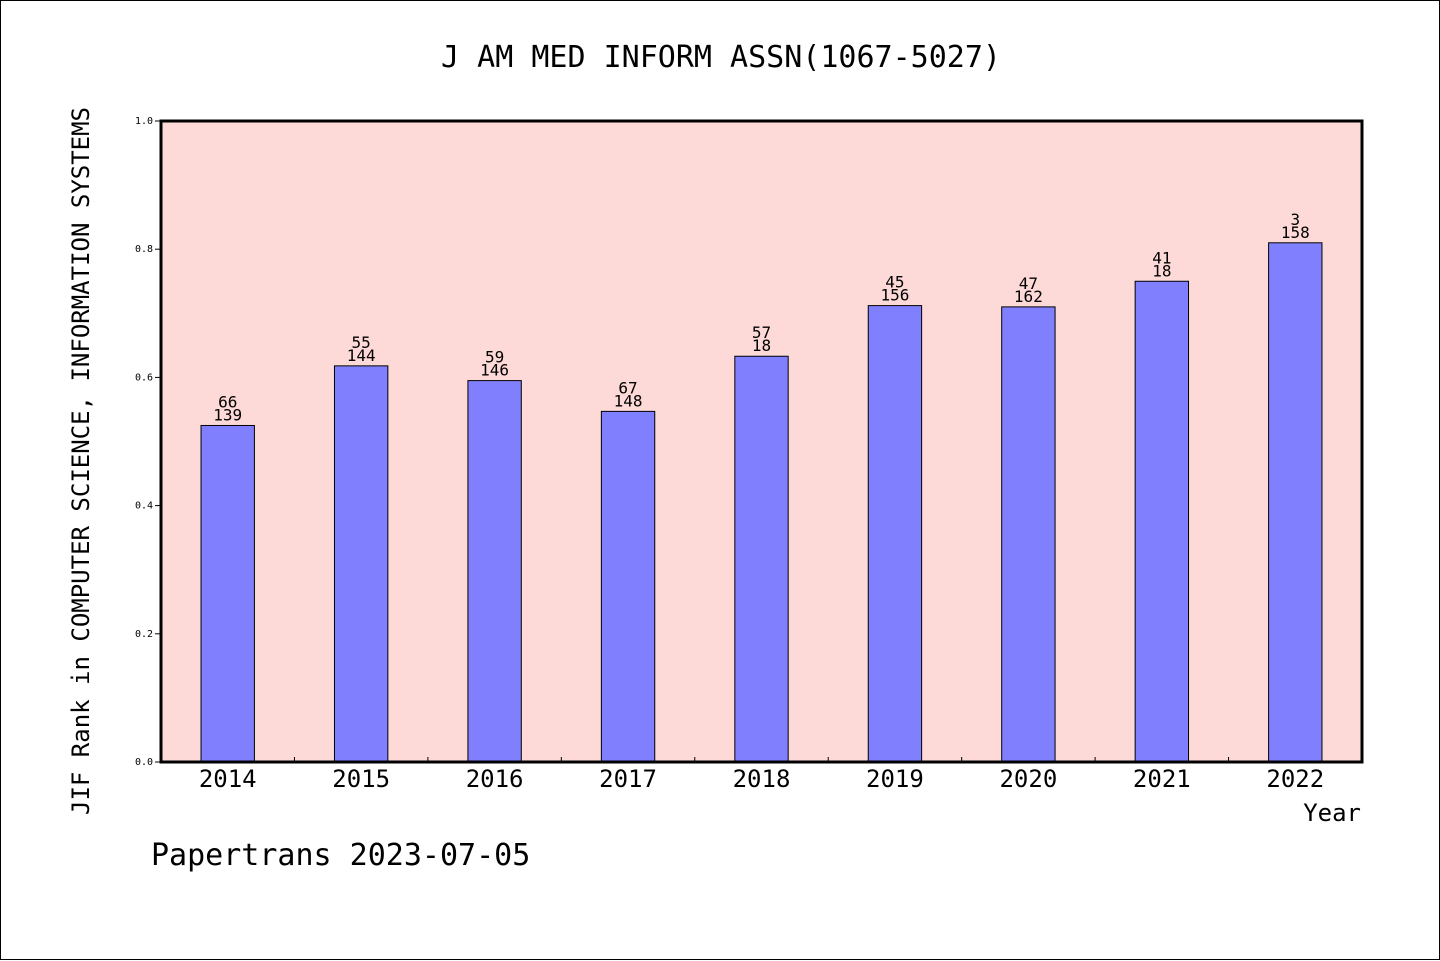 This screenshot has width=1440, height=961. Describe the element at coordinates (494, 571) in the screenshot. I see `bar-2016` at that location.